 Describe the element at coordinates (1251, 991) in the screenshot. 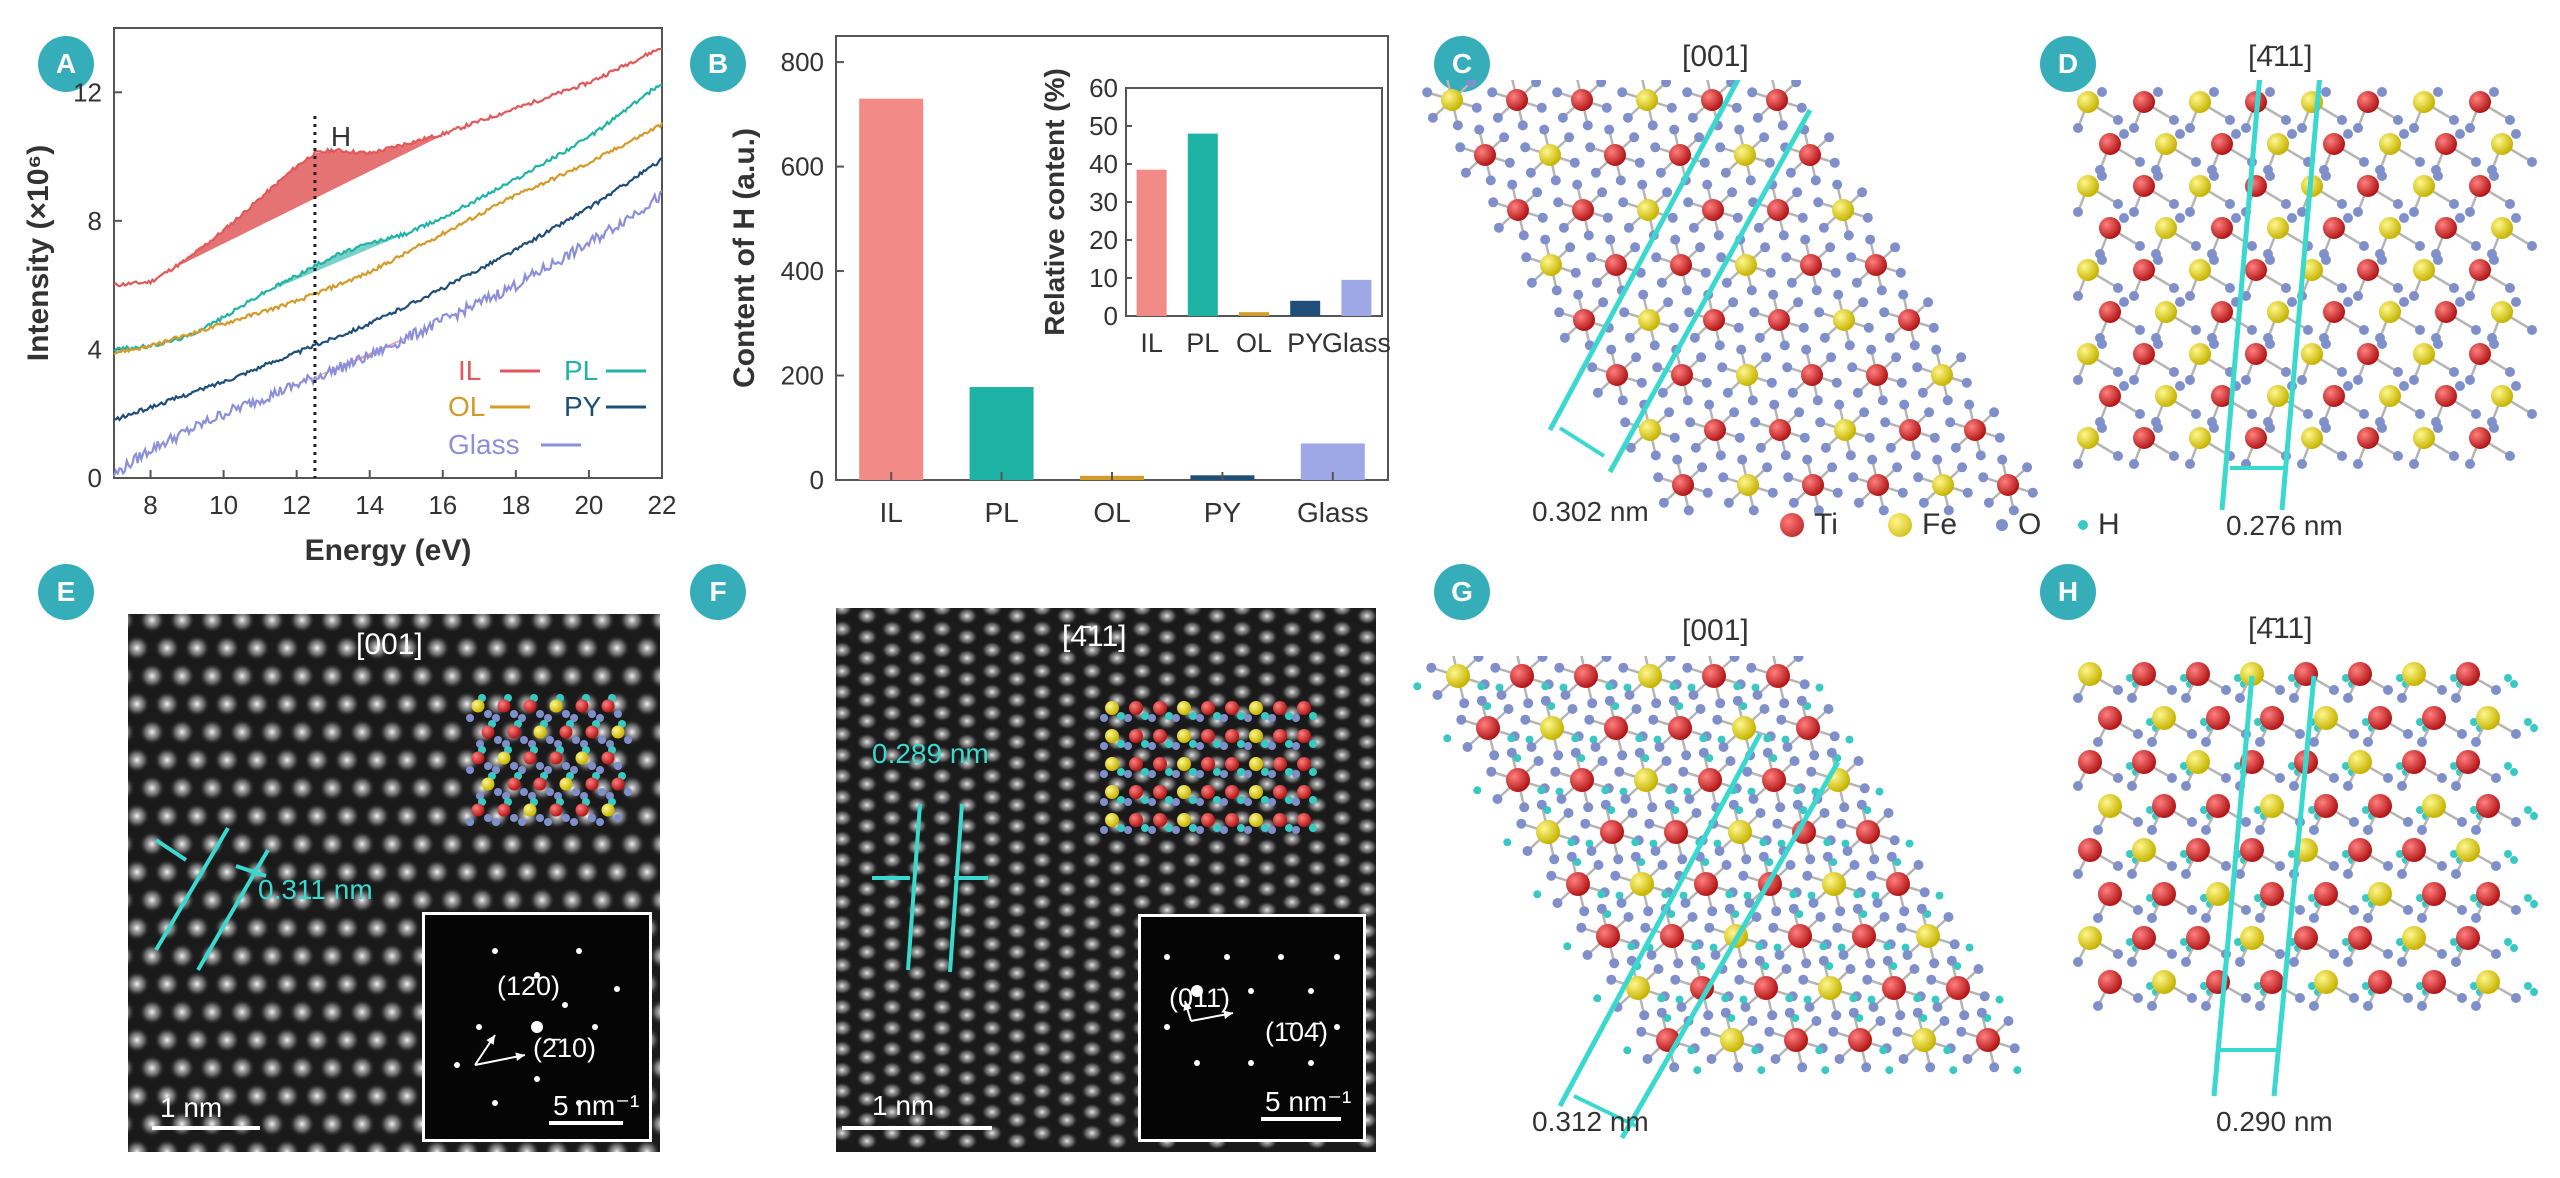

I see `diffraction-spot` at that location.